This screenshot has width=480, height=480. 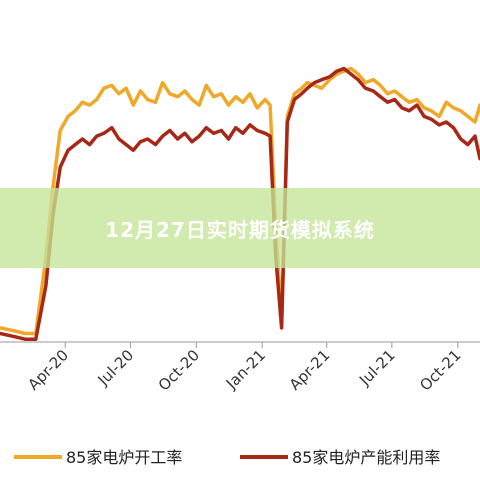 What do you see at coordinates (116, 368) in the screenshot?
I see `x-tick-label: Jul-20` at bounding box center [116, 368].